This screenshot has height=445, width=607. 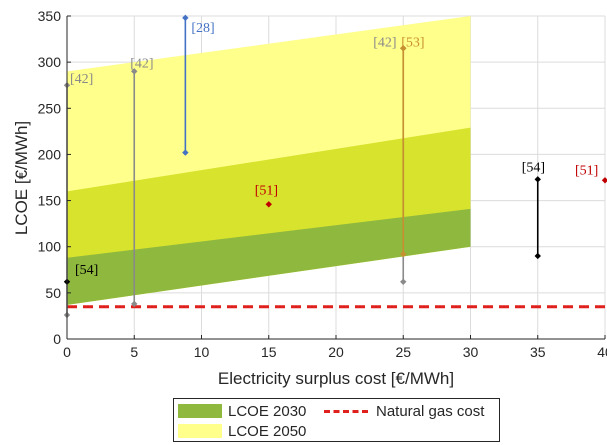 What do you see at coordinates (403, 352) in the screenshot?
I see `x-tick-label: 25` at bounding box center [403, 352].